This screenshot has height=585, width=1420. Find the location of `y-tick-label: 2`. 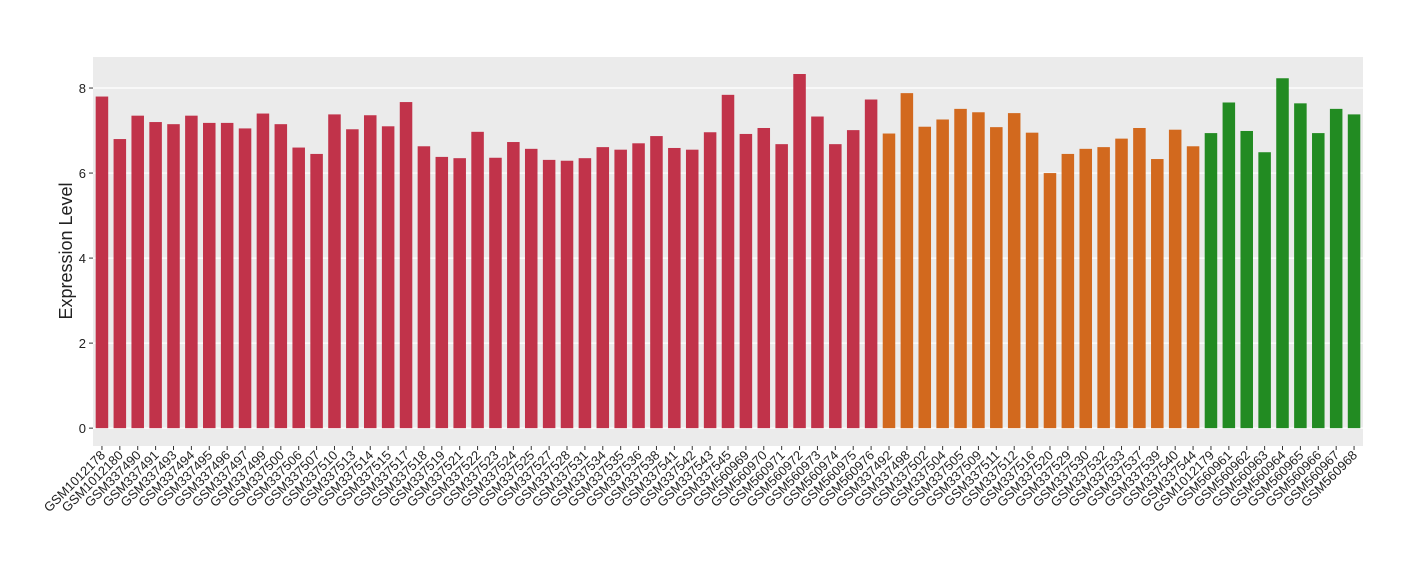

y-tick-label: 2 is located at coordinates (82, 343).